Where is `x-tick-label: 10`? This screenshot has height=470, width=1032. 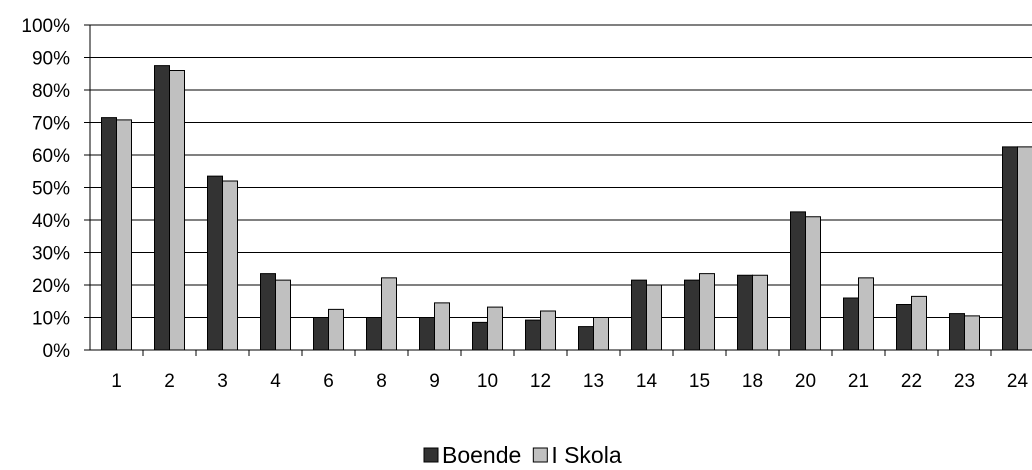 x-tick-label: 10 is located at coordinates (487, 381).